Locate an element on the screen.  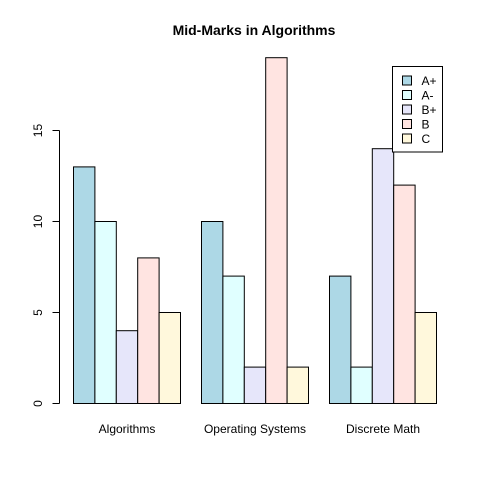
x-category-label: Operating Systems is located at coordinates (255, 429).